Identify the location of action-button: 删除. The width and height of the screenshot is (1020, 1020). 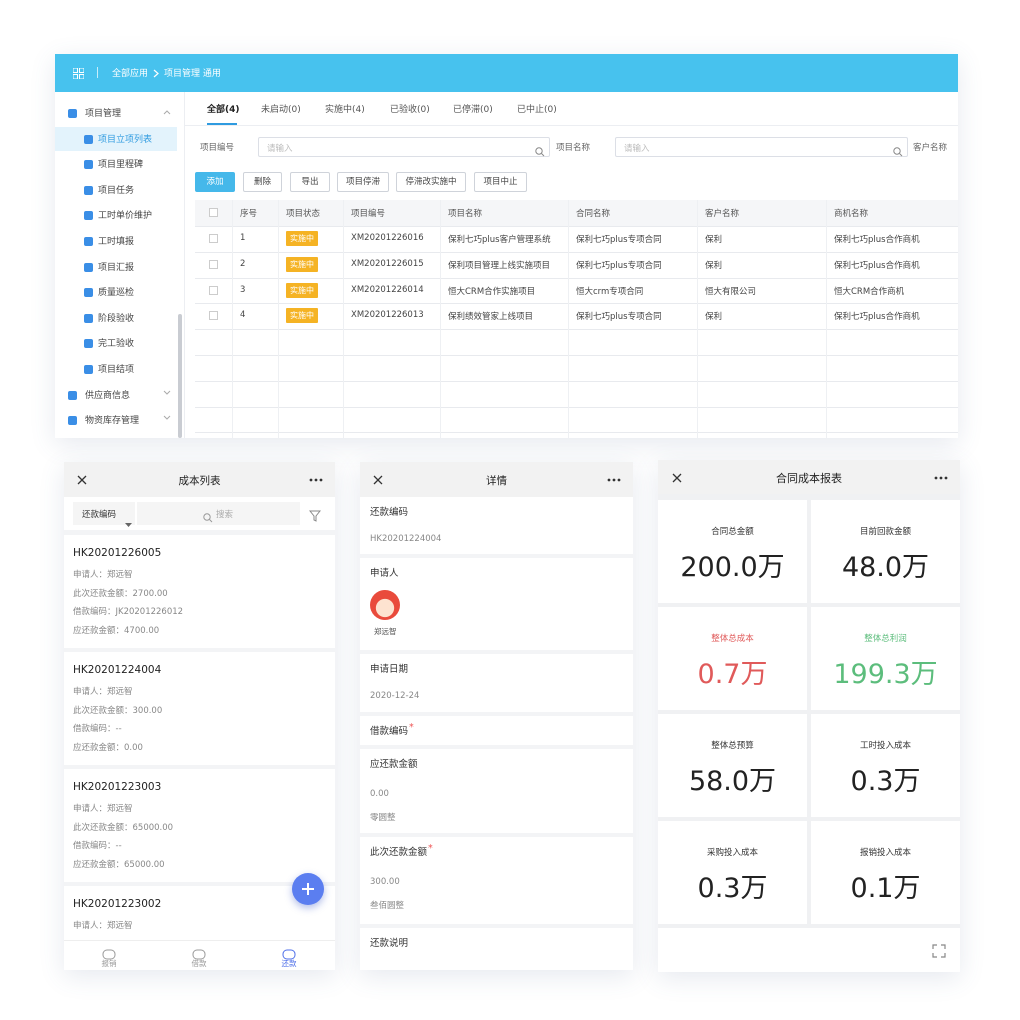
(262, 182).